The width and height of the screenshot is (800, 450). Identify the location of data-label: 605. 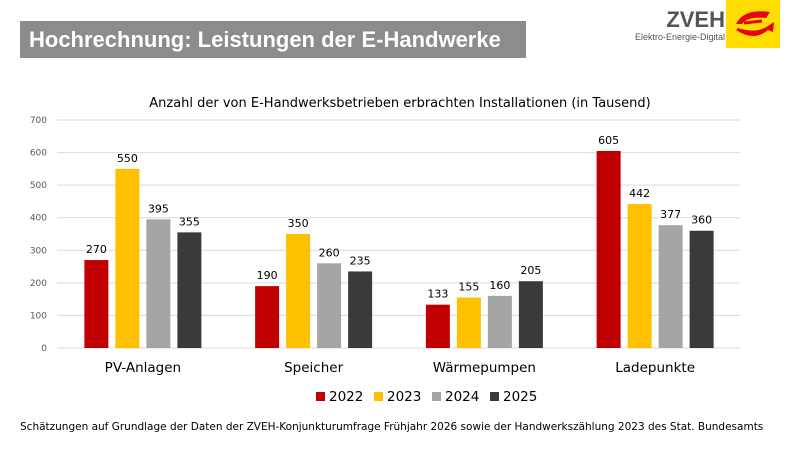
(608, 140).